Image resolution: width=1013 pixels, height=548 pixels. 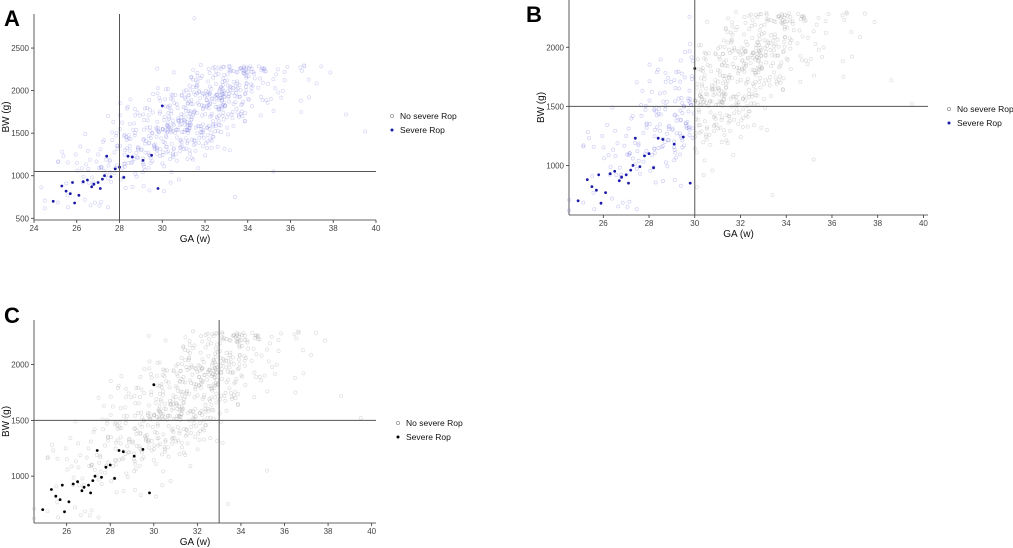 What do you see at coordinates (195, 239) in the screenshot?
I see `x-axis-title: GA (w)` at bounding box center [195, 239].